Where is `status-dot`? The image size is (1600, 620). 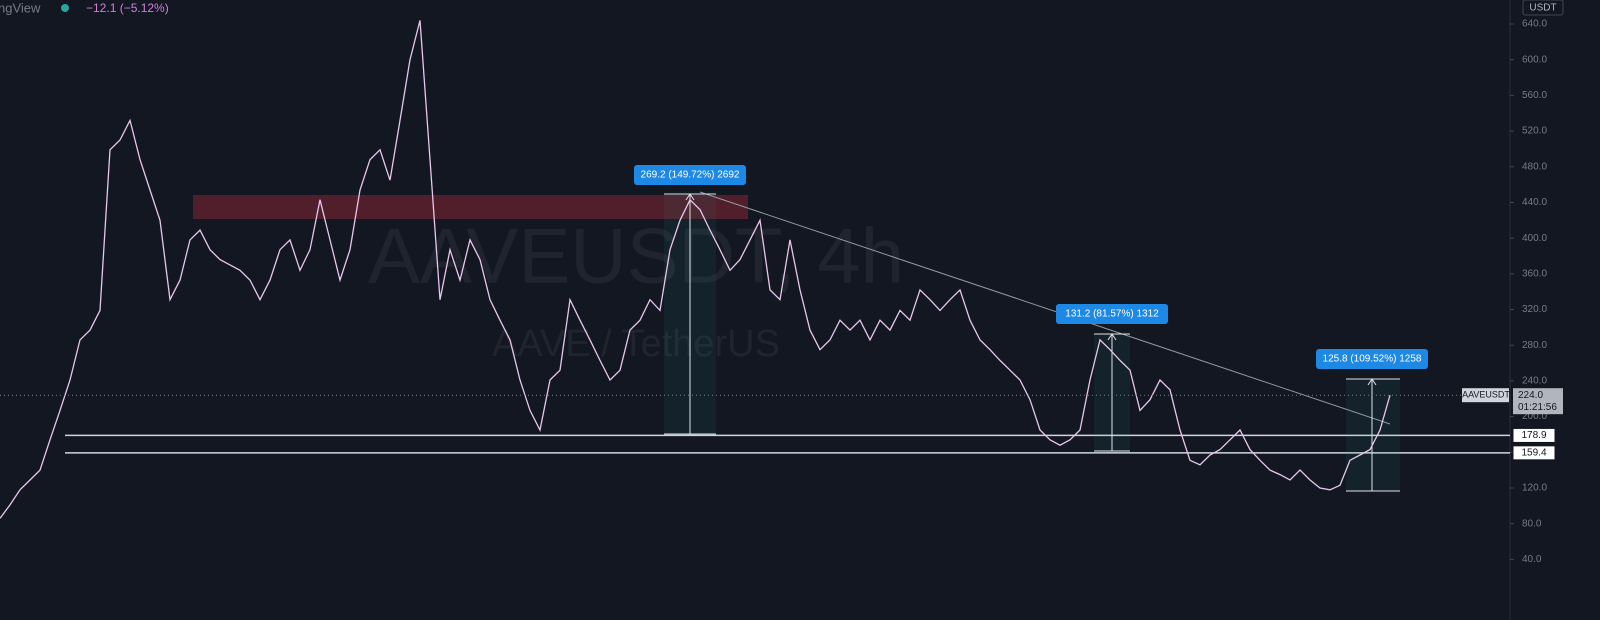
status-dot is located at coordinates (65, 8).